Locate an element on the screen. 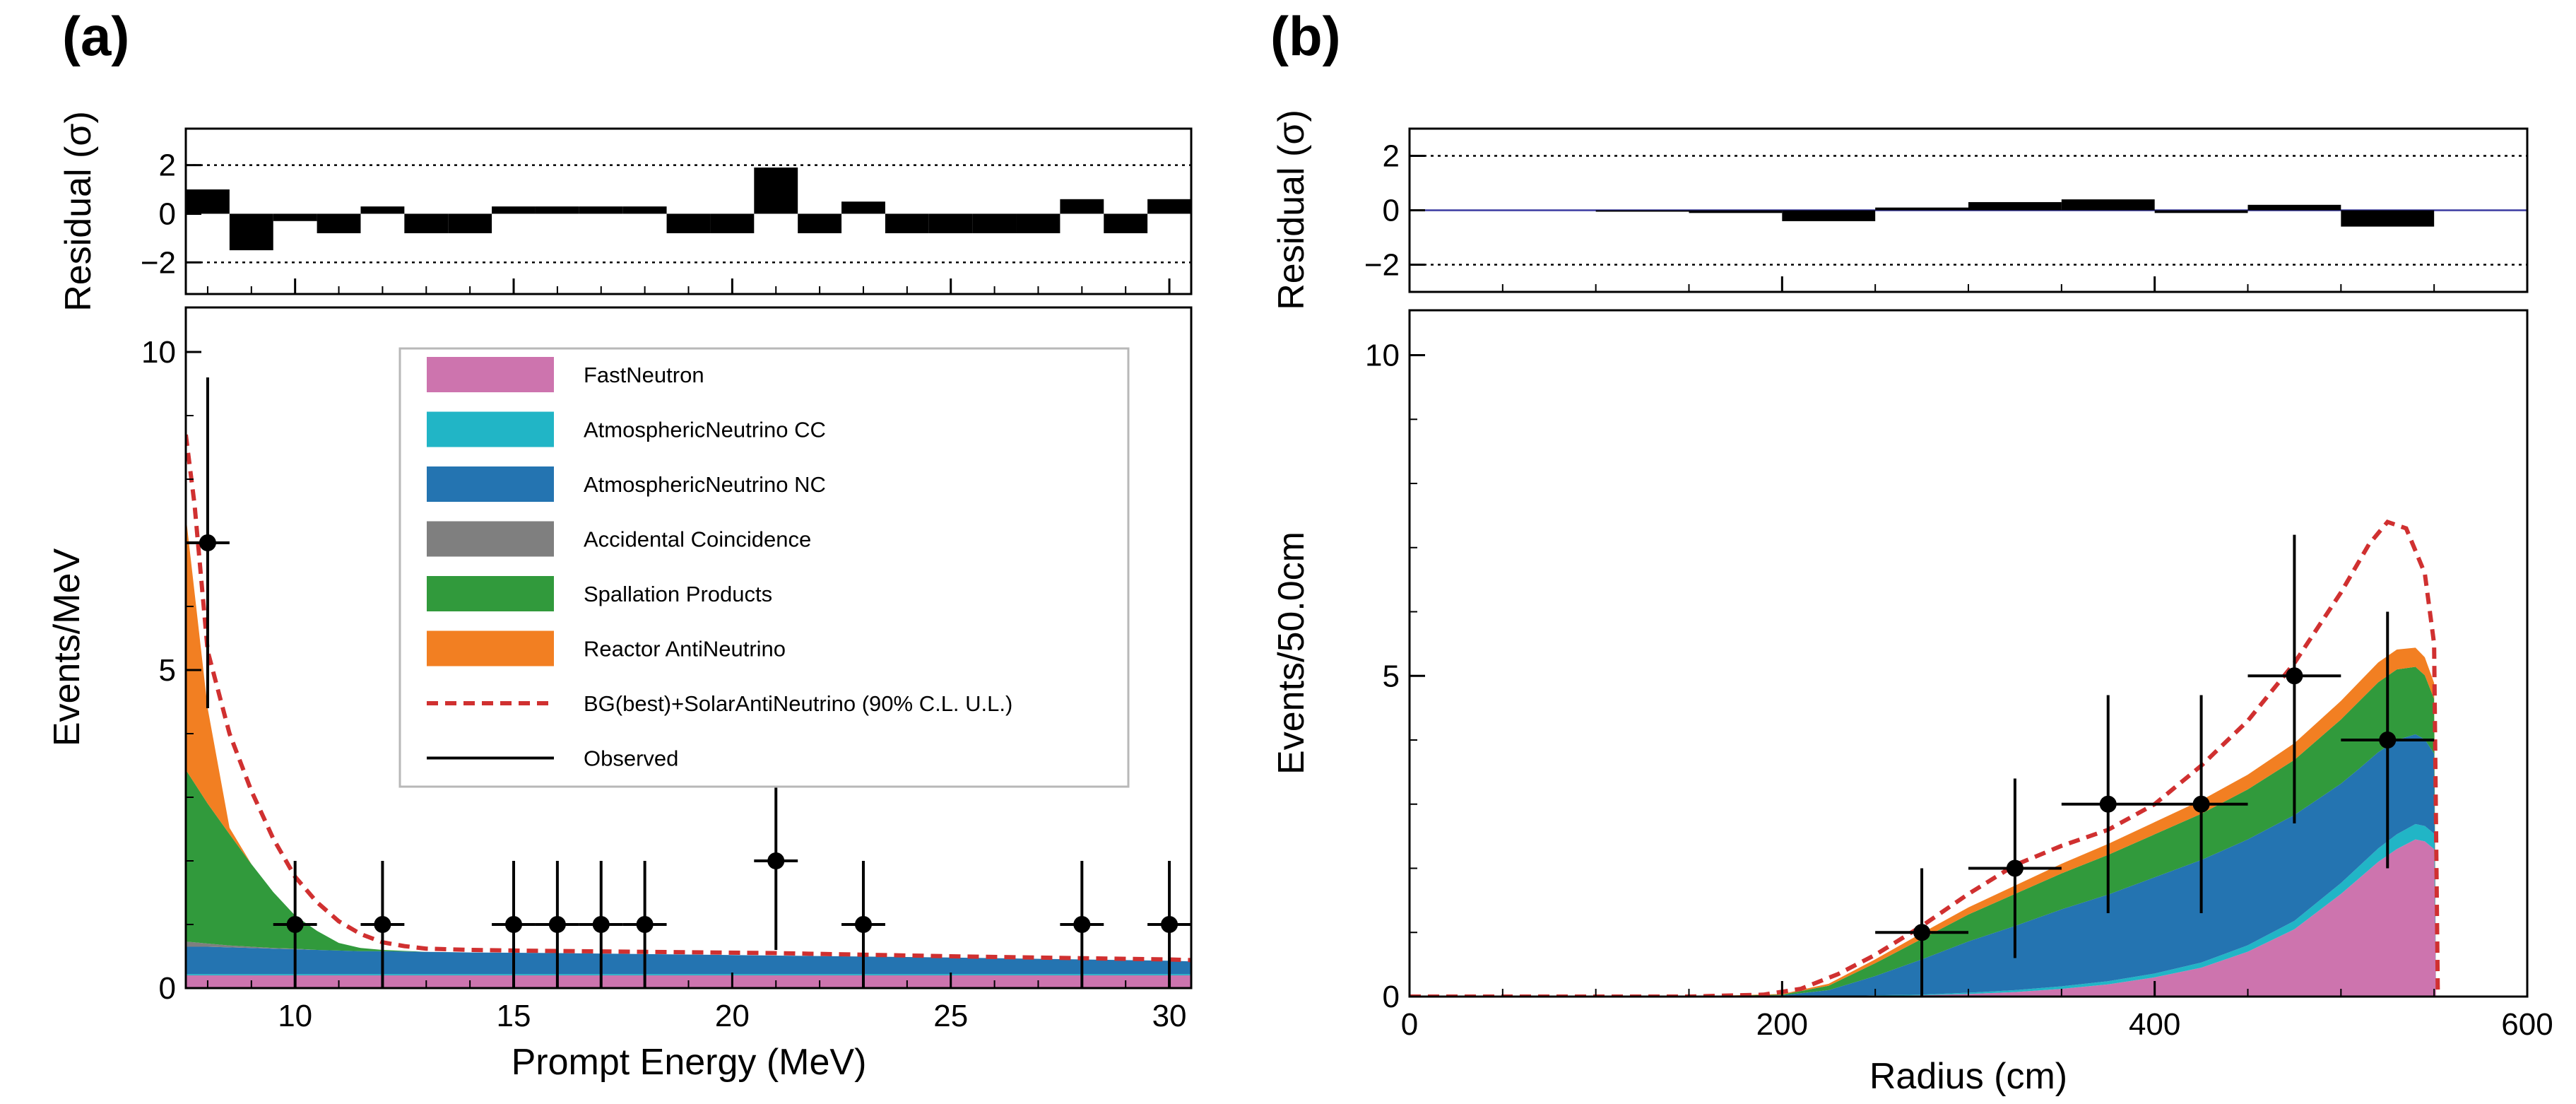 The height and width of the screenshot is (1104, 2576). legend-label: Observed is located at coordinates (631, 758).